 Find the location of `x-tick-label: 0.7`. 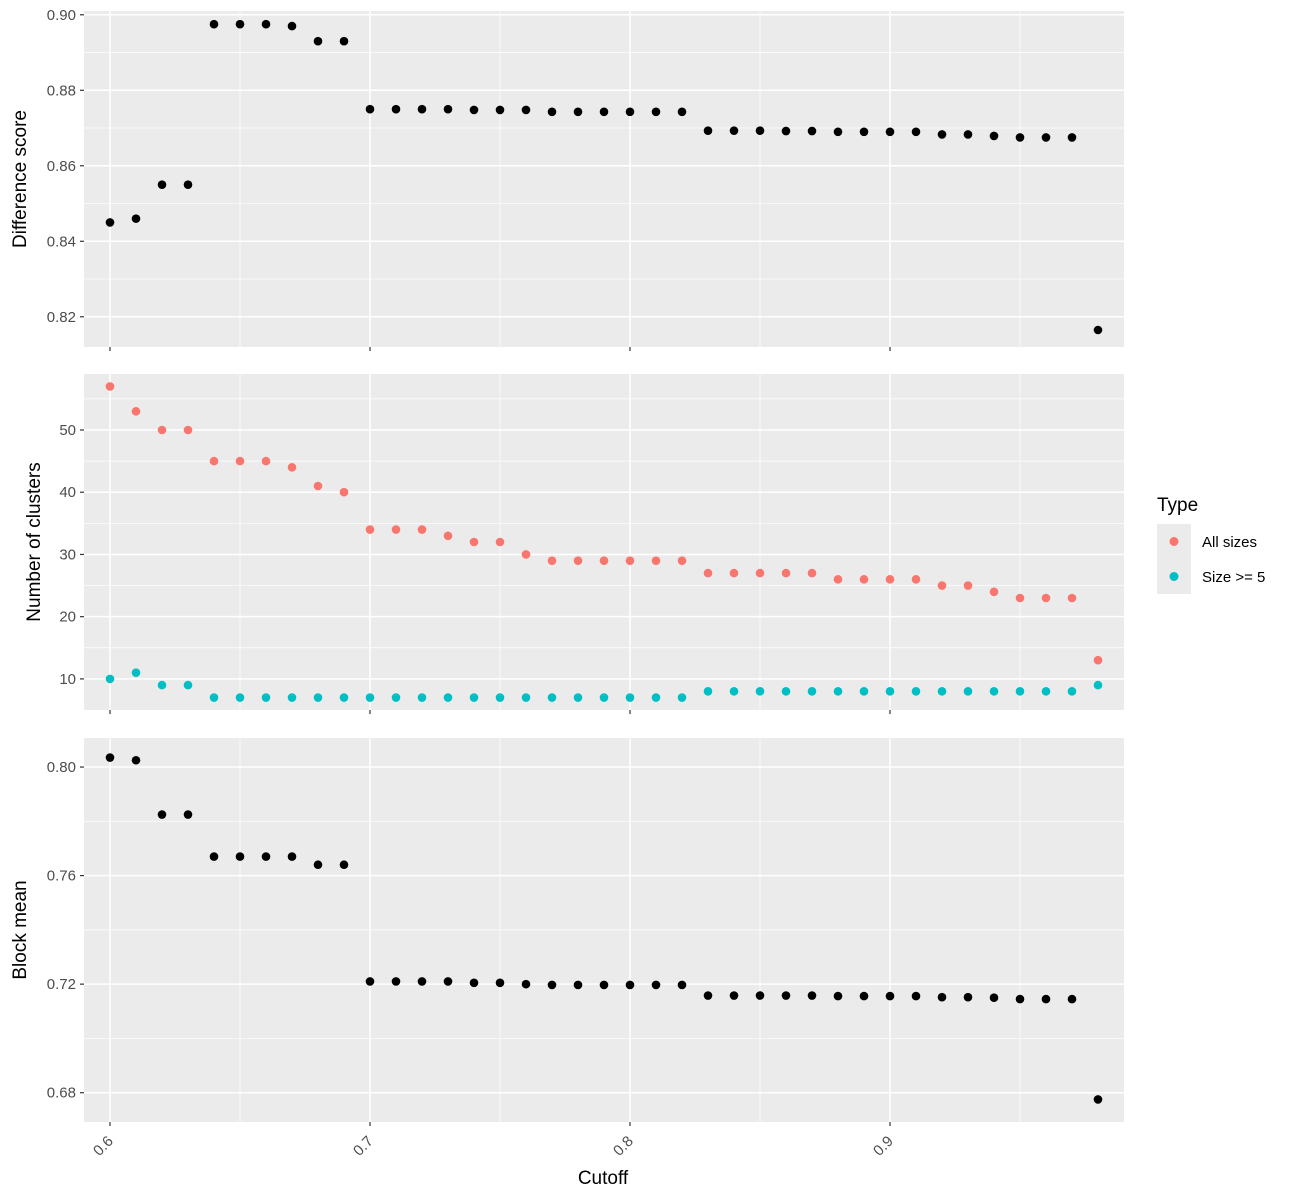

x-tick-label: 0.7 is located at coordinates (363, 1146).